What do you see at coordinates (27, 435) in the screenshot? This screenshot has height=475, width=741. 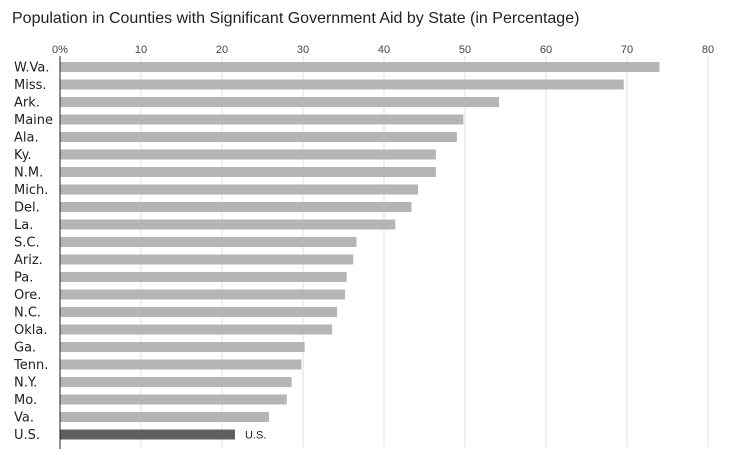 I see `category-label: U.S.` at bounding box center [27, 435].